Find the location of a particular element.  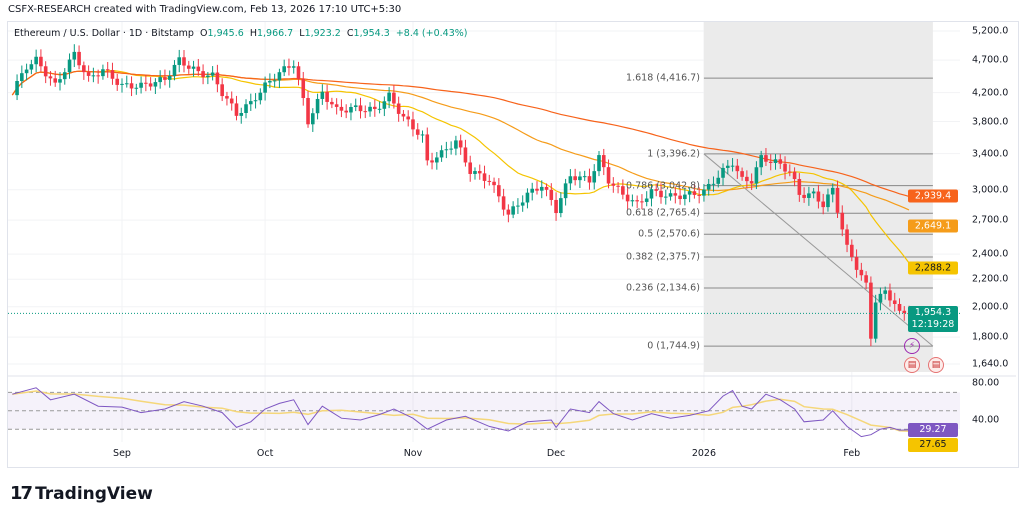

price-axis-label: 3,000.0 is located at coordinates (990, 190).